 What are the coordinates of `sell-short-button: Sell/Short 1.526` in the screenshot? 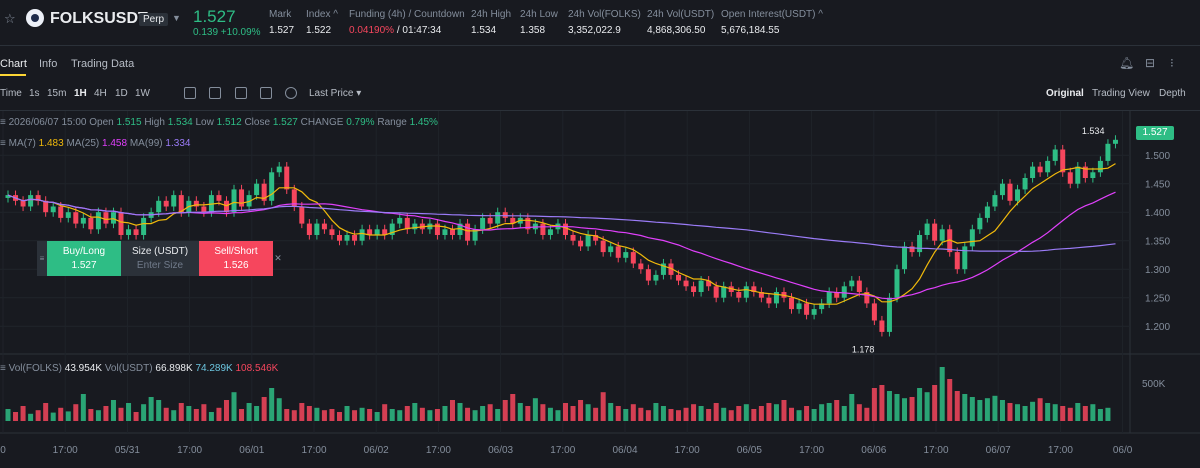 It's located at (236, 258).